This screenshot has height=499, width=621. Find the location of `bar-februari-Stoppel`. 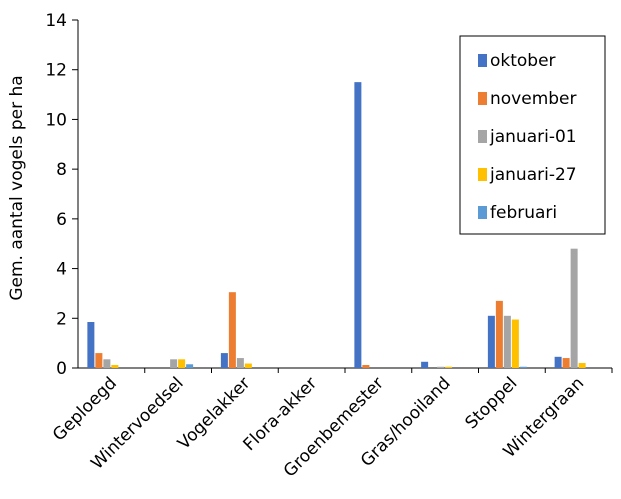

bar-februari-Stoppel is located at coordinates (523, 367).